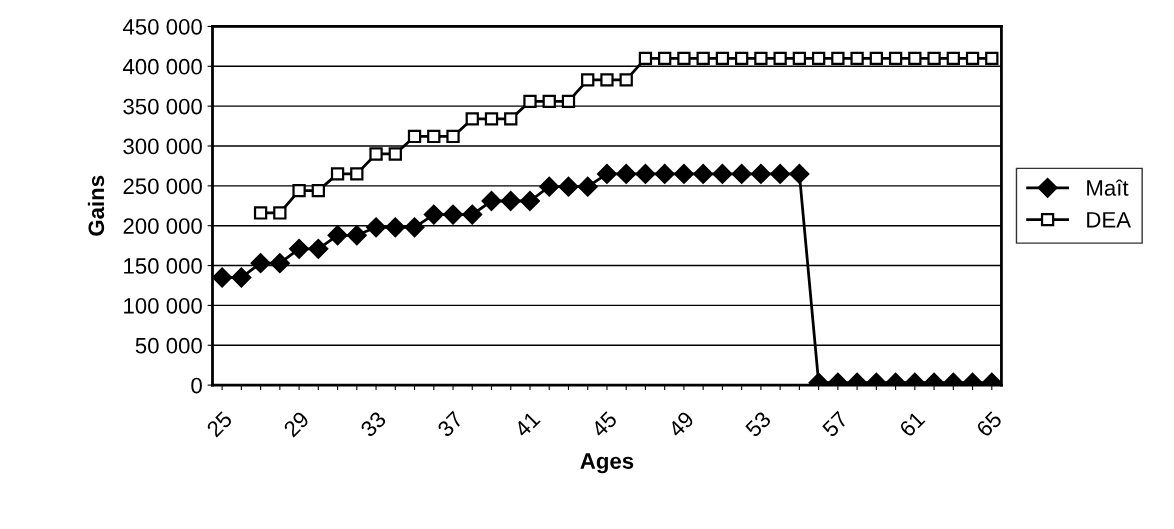  What do you see at coordinates (163, 305) in the screenshot?
I see `y-tick-label: 100 000` at bounding box center [163, 305].